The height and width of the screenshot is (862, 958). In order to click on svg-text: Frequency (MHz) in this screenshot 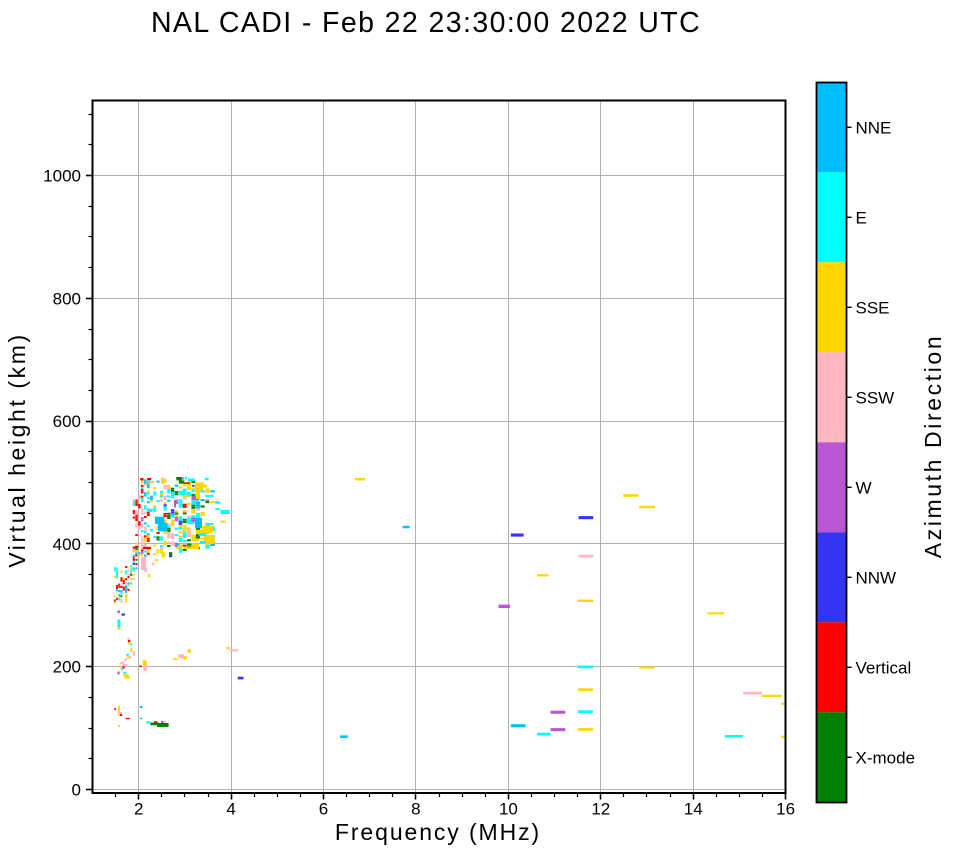, I will do `click(438, 832)`.